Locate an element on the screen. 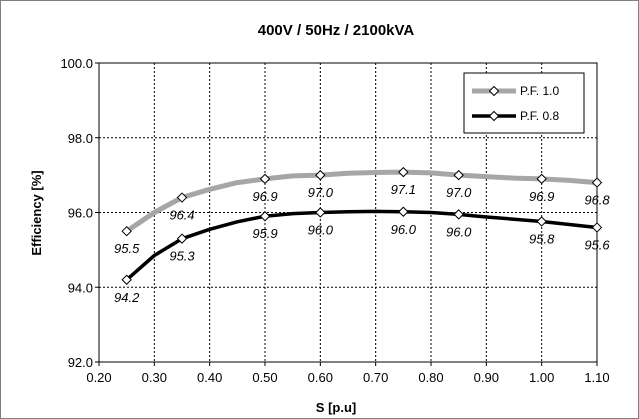  x-tick-label: 0.40 is located at coordinates (209, 377).